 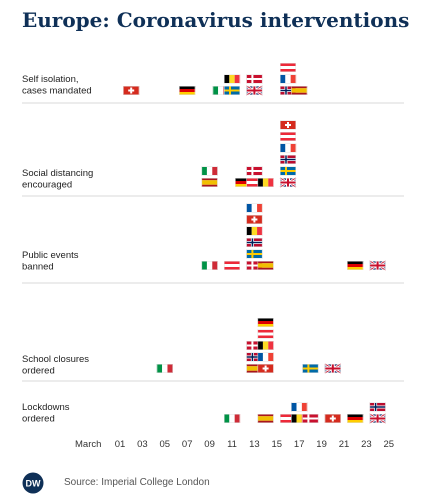 What do you see at coordinates (88, 444) in the screenshot?
I see `x-axis-label: March` at bounding box center [88, 444].